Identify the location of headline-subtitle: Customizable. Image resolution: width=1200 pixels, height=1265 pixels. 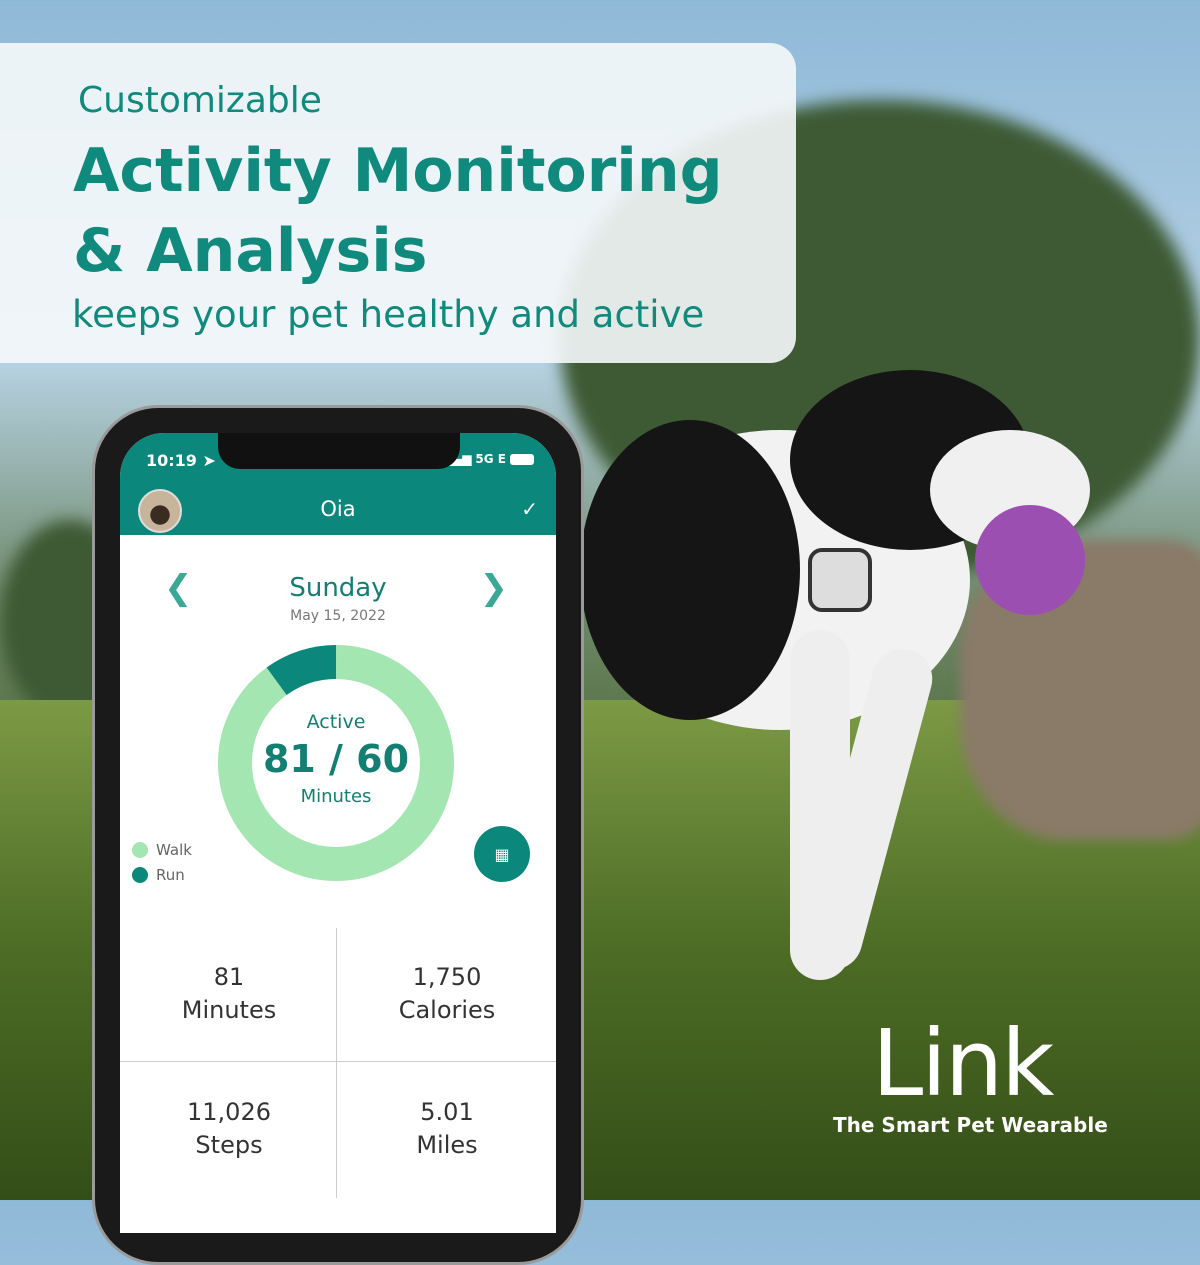
(200, 100).